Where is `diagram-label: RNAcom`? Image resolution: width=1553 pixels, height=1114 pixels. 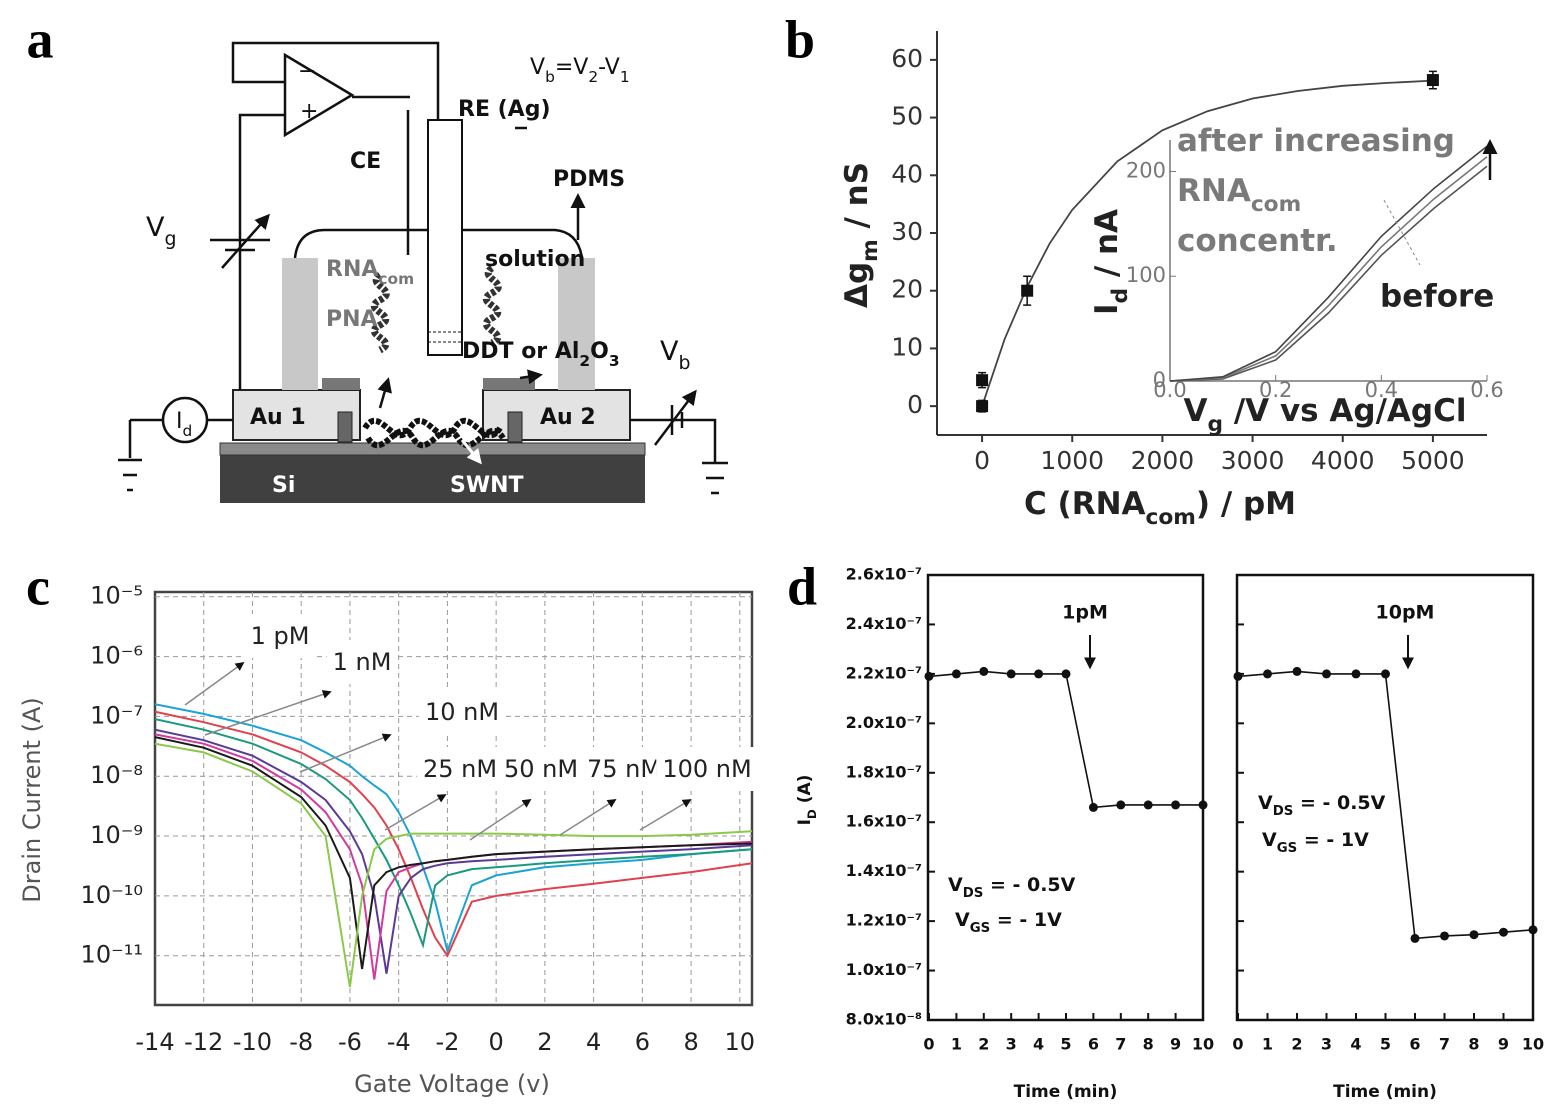 diagram-label: RNAcom is located at coordinates (370, 272).